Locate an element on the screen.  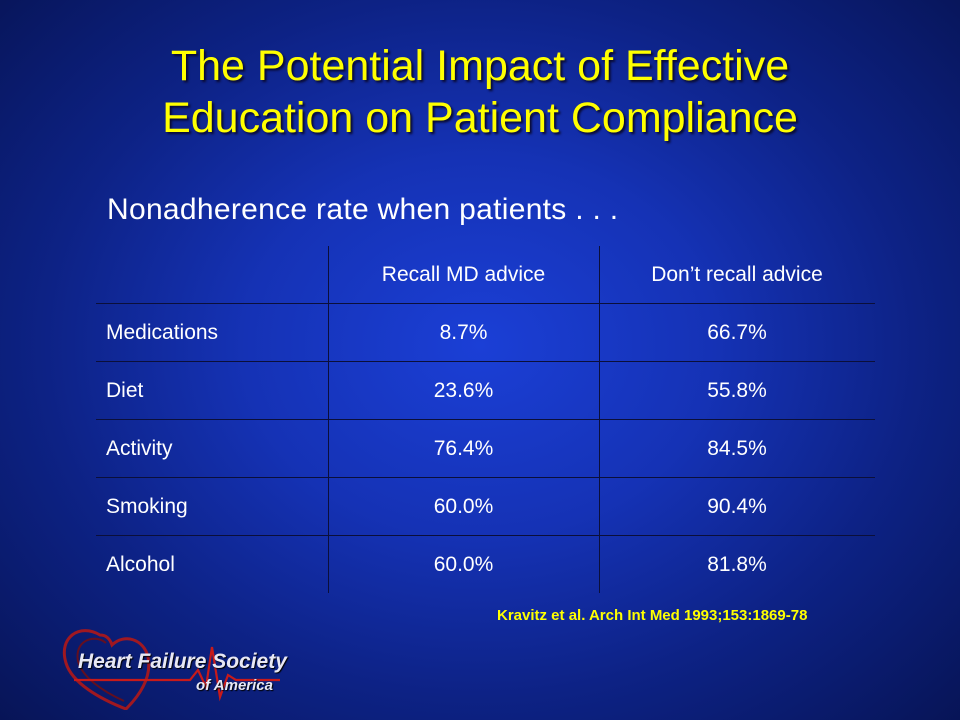
table-cell: 90.4% is located at coordinates (736, 506).